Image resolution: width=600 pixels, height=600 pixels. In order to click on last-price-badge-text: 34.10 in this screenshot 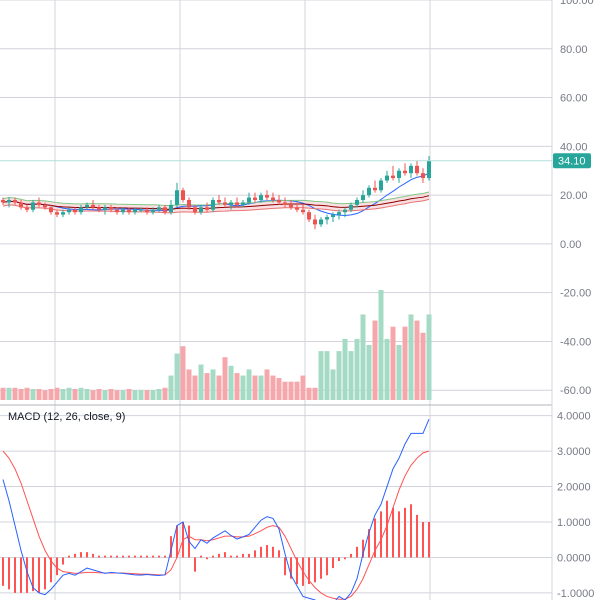, I will do `click(572, 162)`.